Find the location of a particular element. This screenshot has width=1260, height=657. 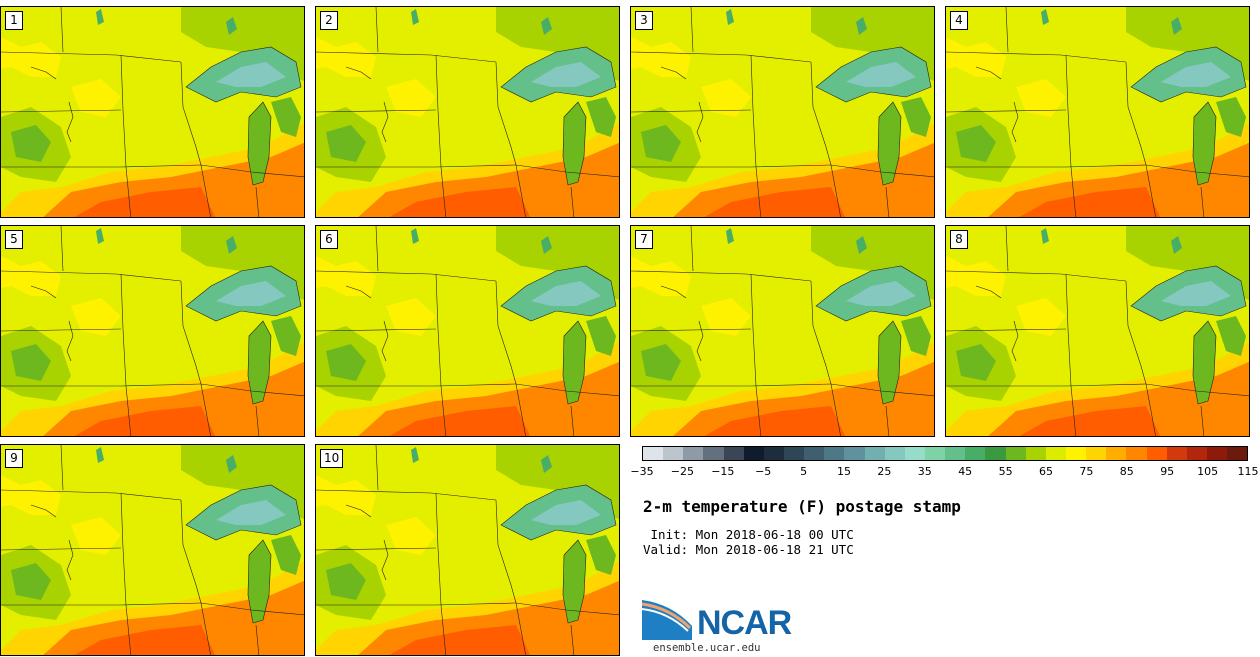

member-number-label: 6 is located at coordinates (329, 239).